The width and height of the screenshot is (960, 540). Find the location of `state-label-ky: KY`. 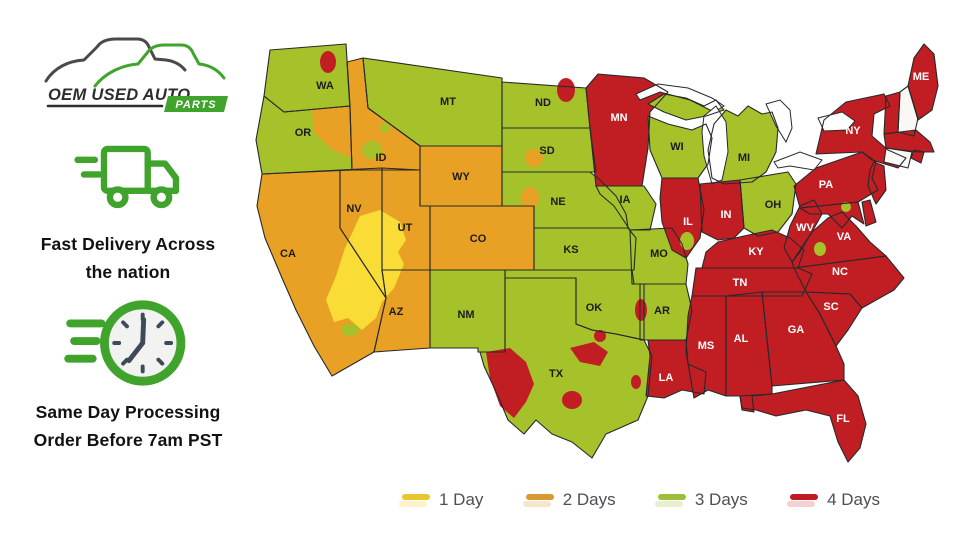

state-label-ky: KY is located at coordinates (756, 252).